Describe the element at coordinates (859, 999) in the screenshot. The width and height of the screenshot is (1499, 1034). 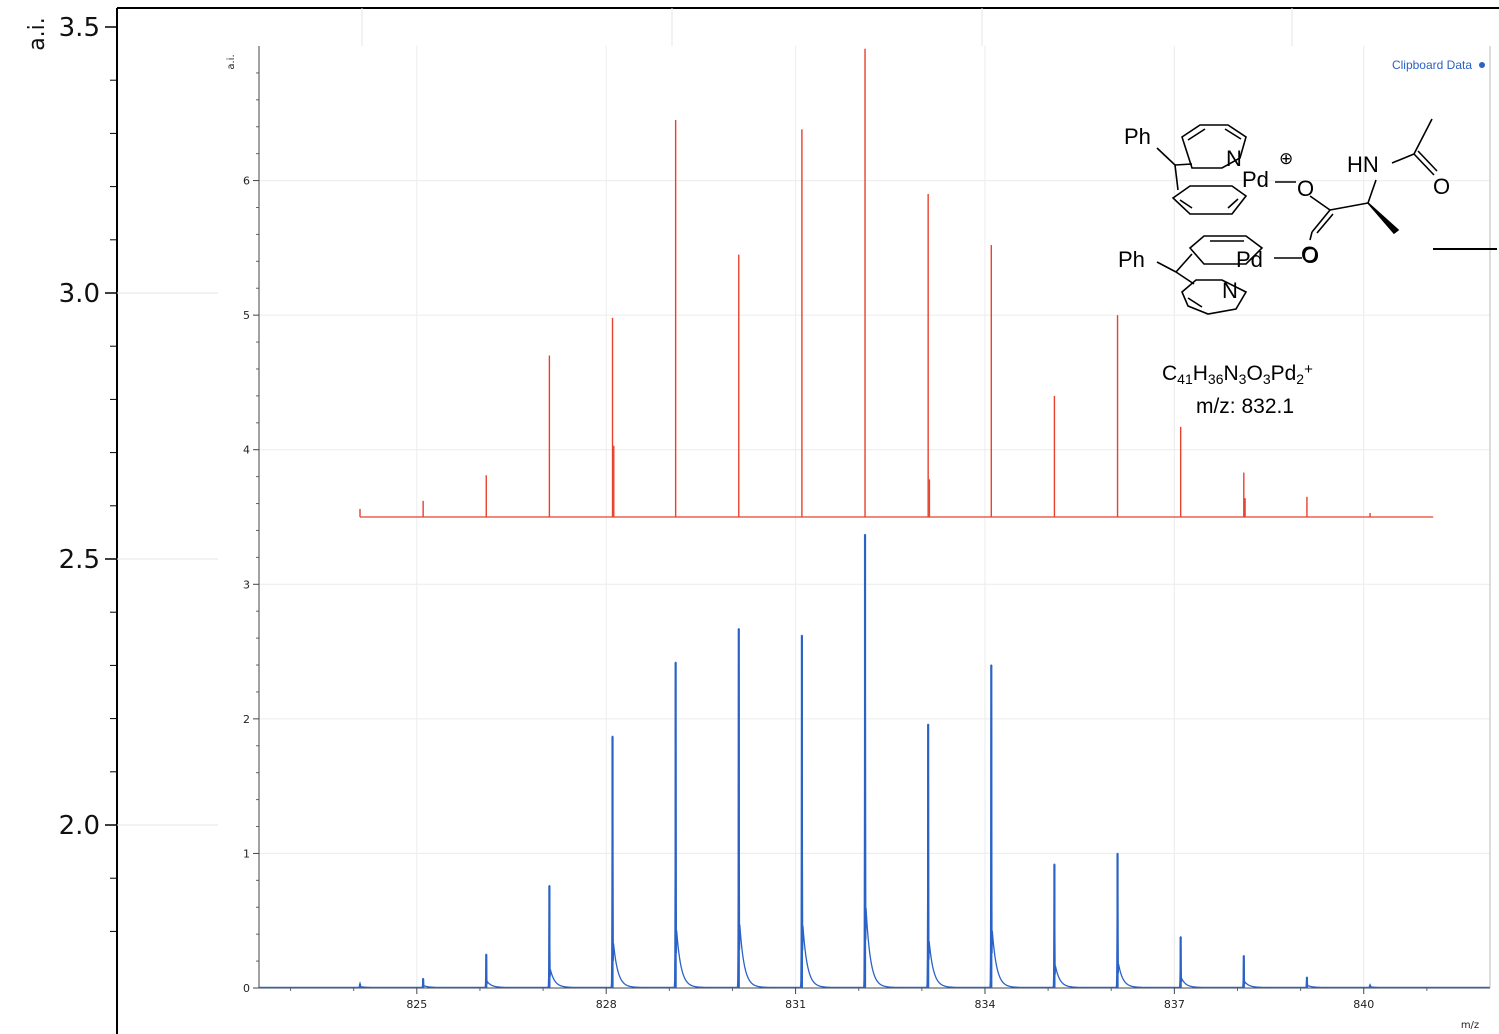
I see `inner-x-axis: 825 828 831 834 837 840` at that location.